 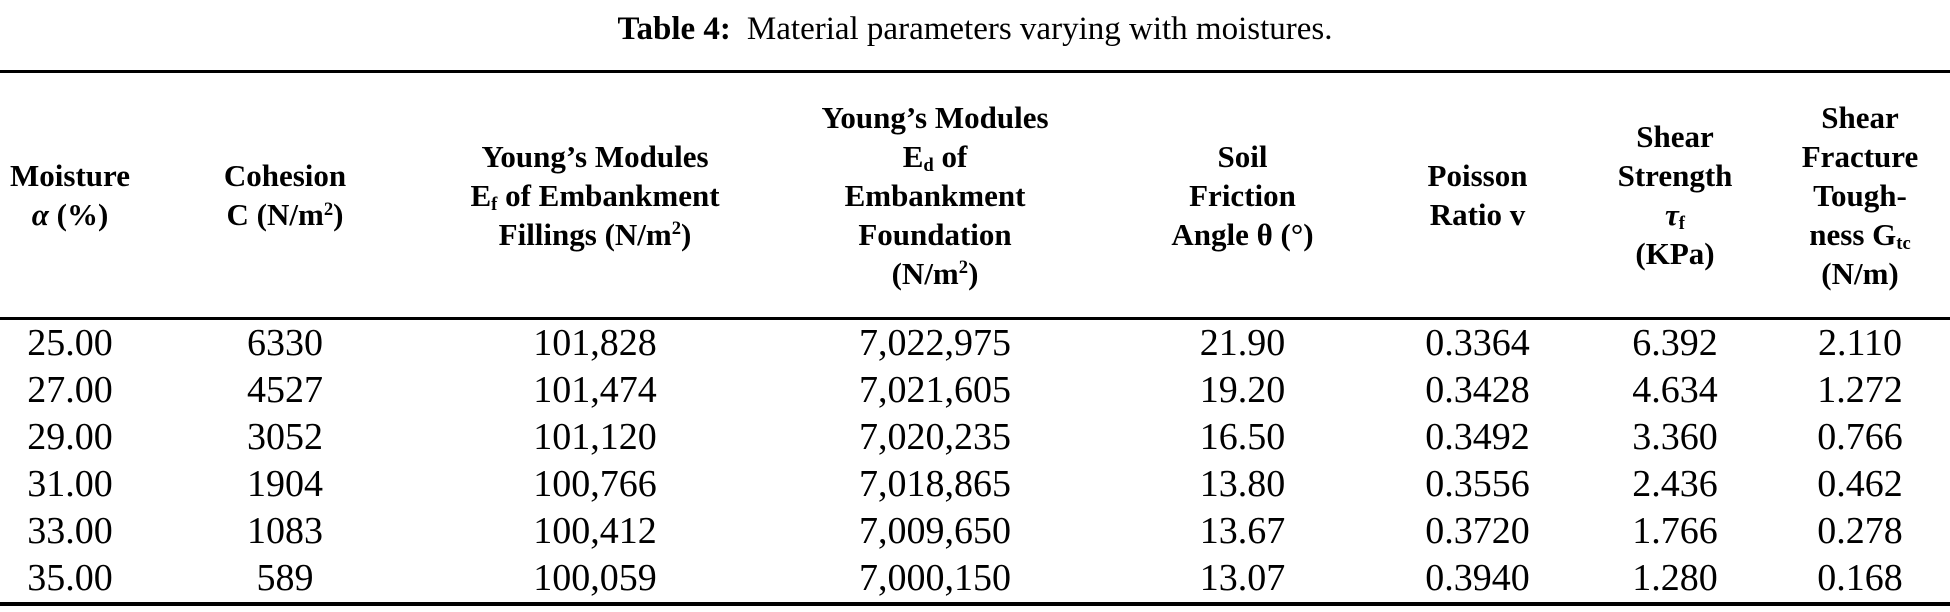 I want to click on header-line: Soil, so click(x=1242, y=156).